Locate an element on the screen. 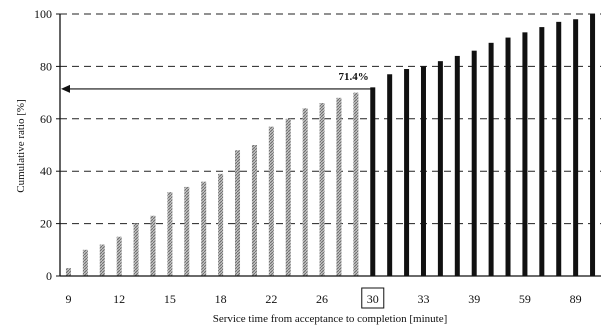 The height and width of the screenshot is (328, 606). y-tick-labels: 0 20 40 60 80 100 is located at coordinates (47, 145).